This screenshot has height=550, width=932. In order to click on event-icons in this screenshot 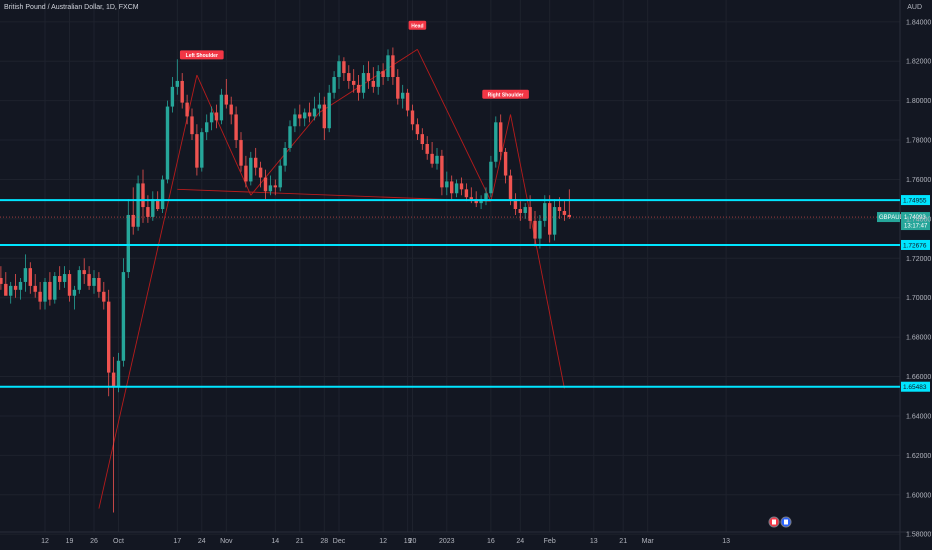, I will do `click(780, 522)`.